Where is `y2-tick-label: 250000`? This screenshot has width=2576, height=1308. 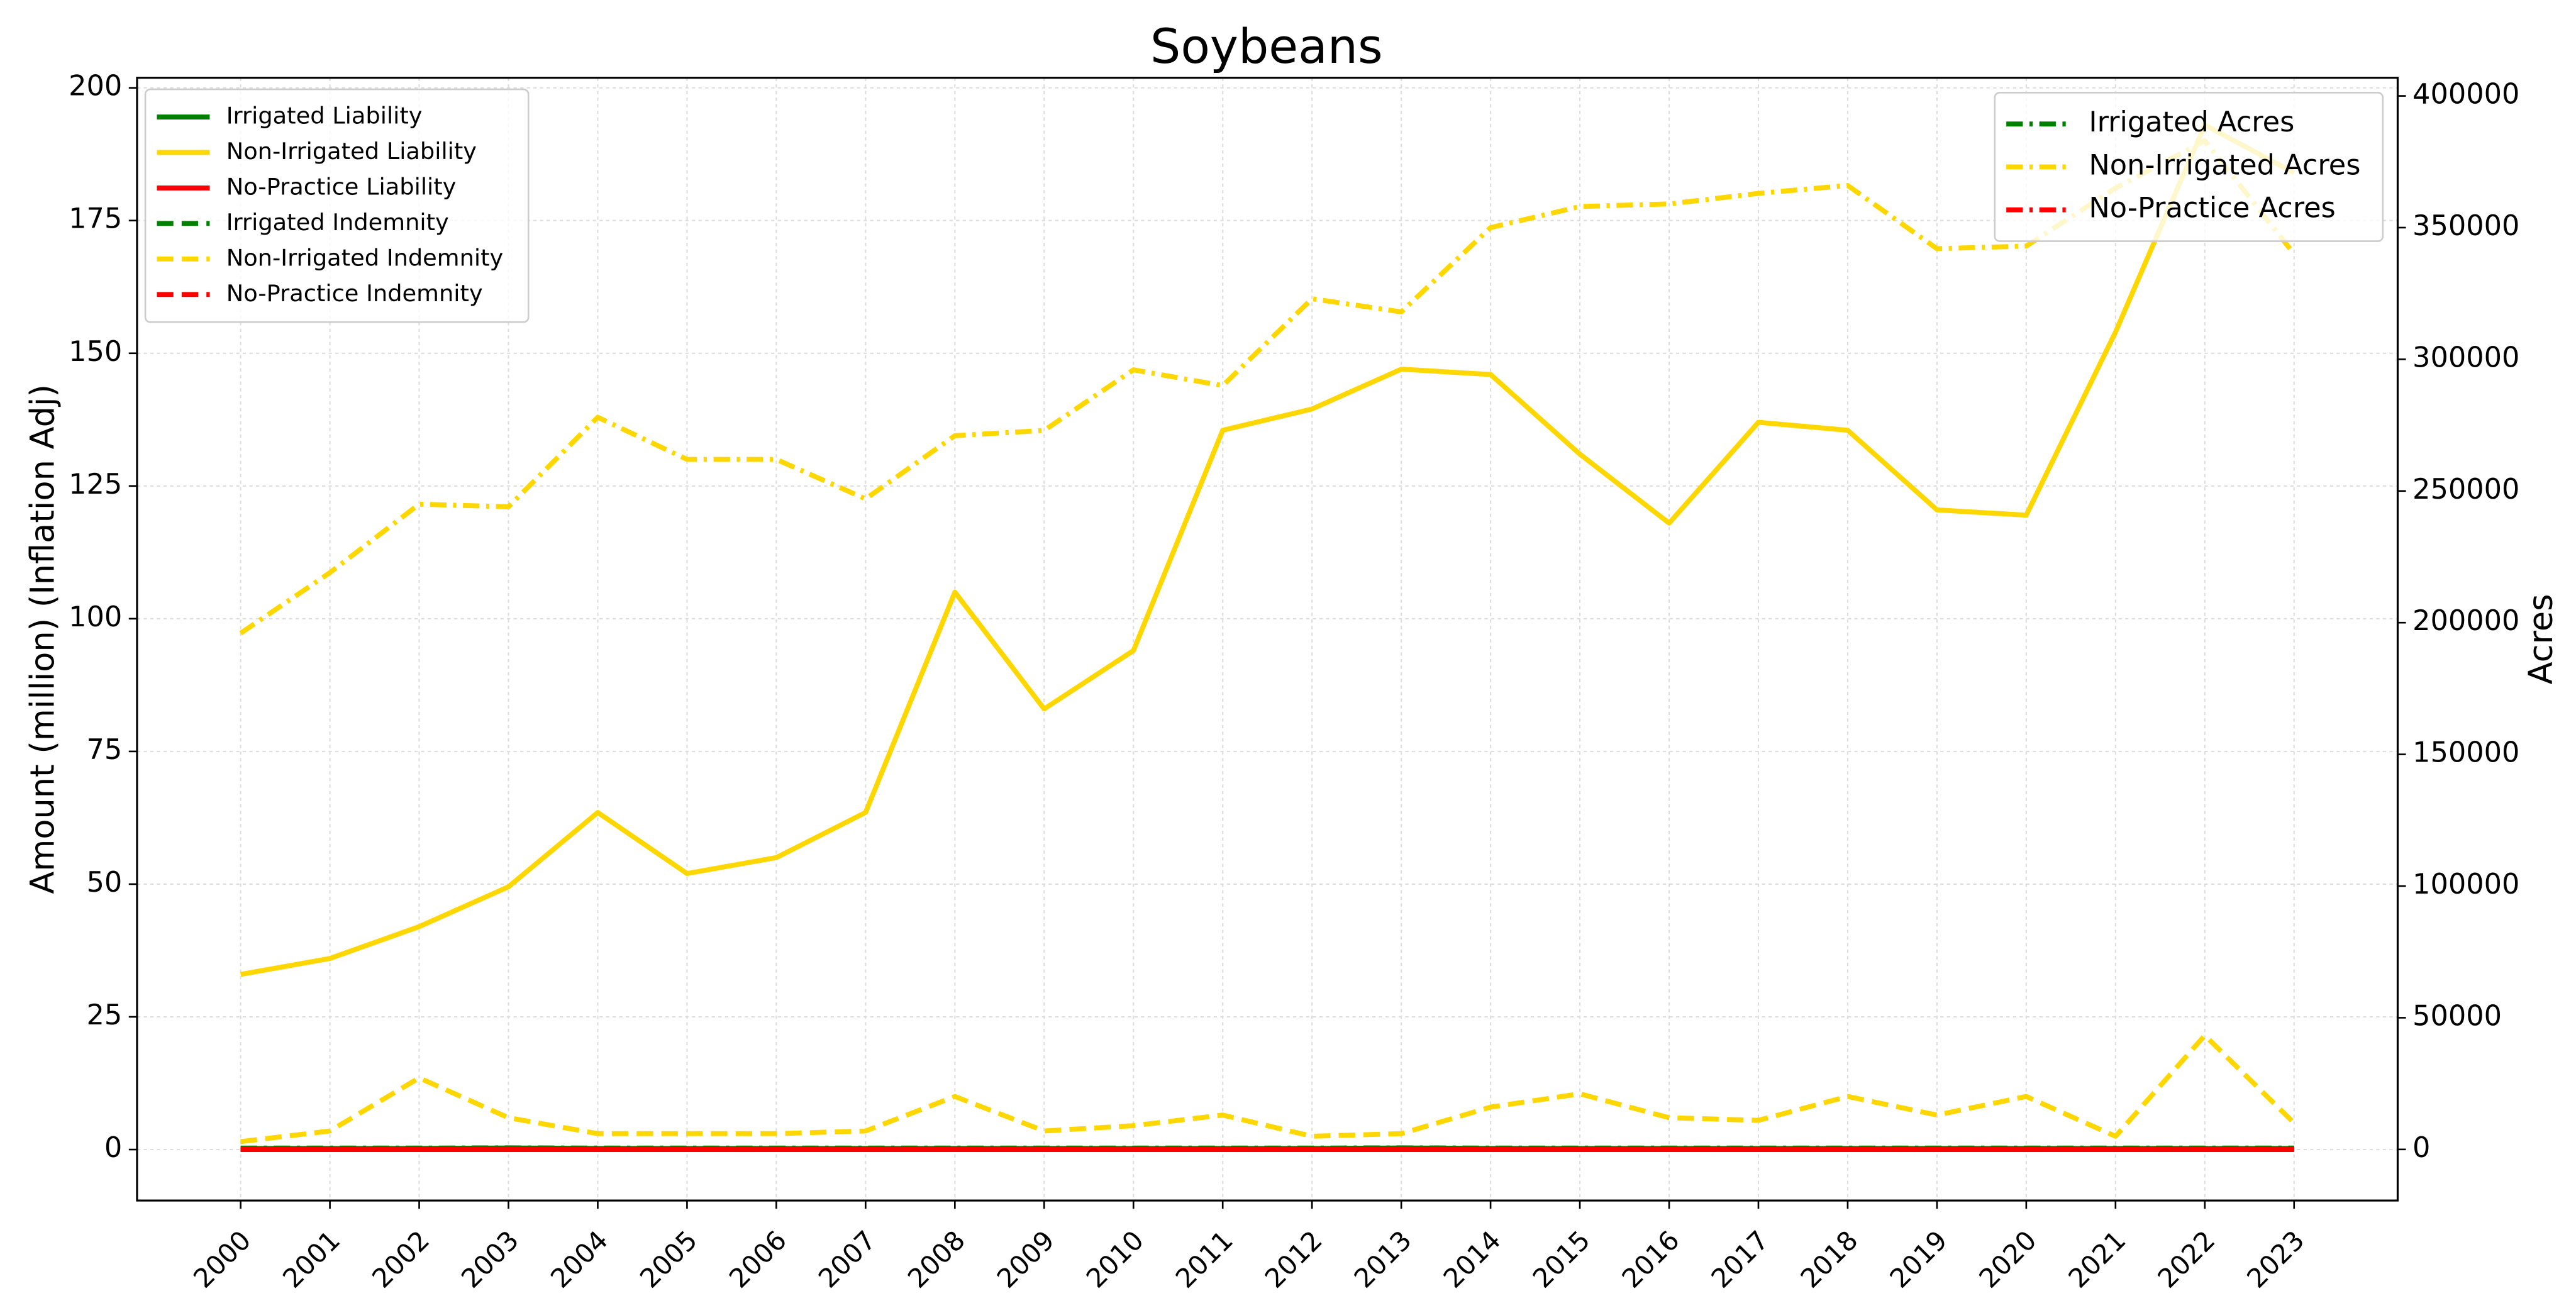 y2-tick-label: 250000 is located at coordinates (2465, 489).